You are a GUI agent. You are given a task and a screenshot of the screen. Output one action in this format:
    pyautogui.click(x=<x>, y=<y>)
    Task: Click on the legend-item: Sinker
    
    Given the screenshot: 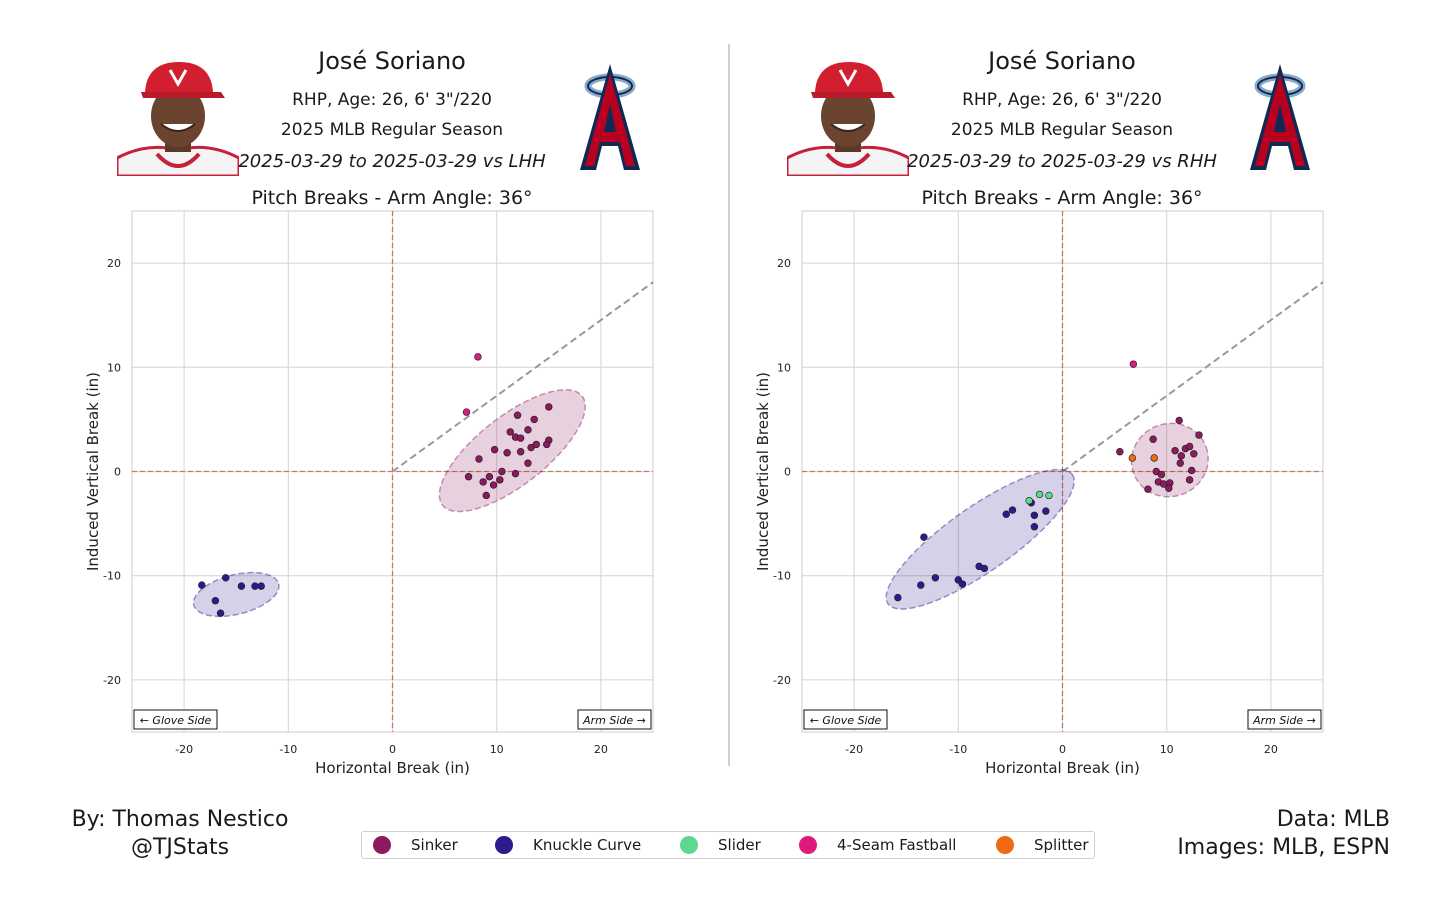 What is the action you would take?
    pyautogui.click(x=415, y=845)
    